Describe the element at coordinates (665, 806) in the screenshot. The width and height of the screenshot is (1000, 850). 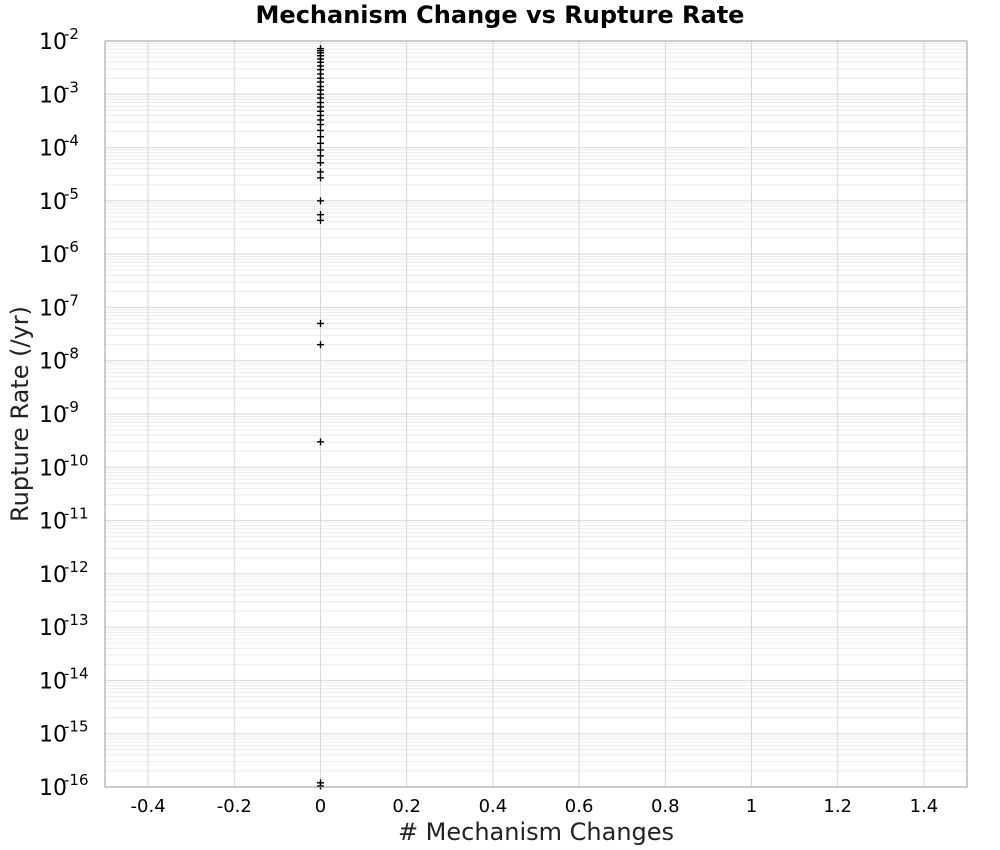
I see `x-tick-label: 0.8` at that location.